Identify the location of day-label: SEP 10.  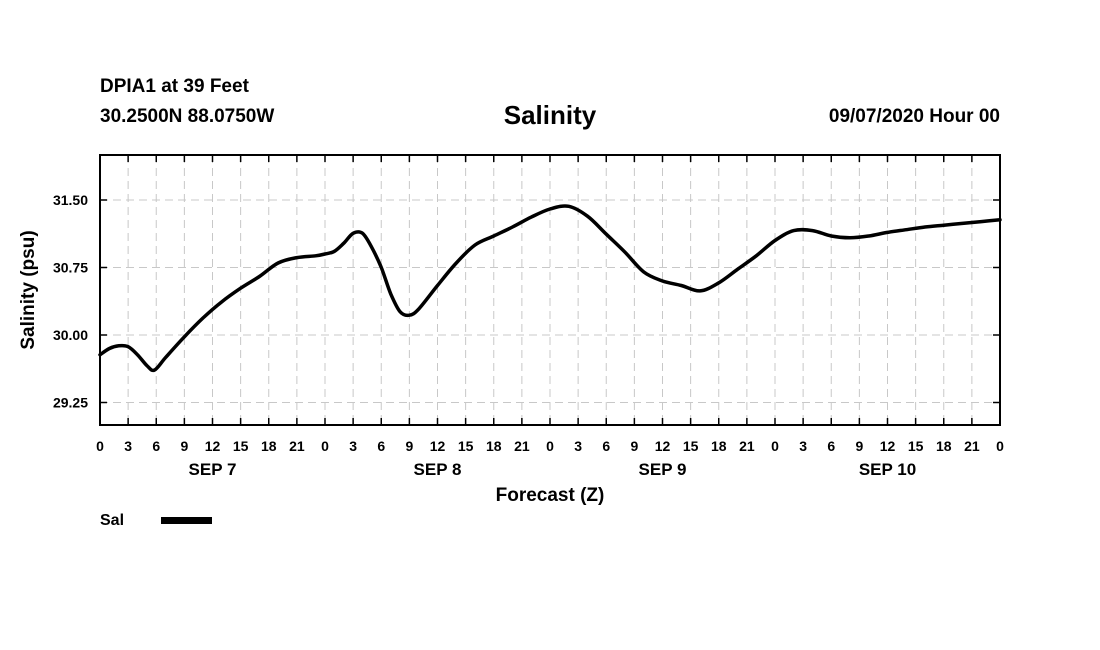
(887, 469).